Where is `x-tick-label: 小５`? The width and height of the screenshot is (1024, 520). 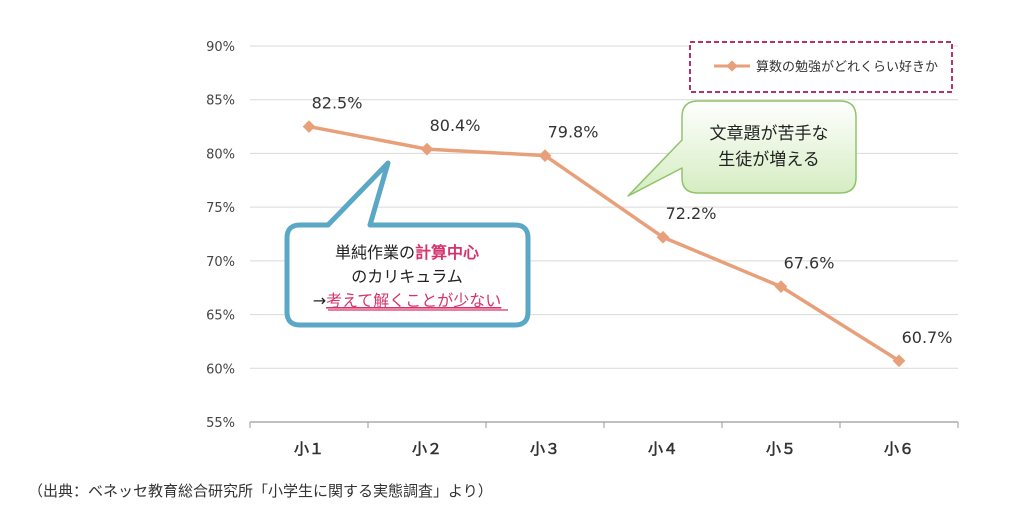 x-tick-label: 小５ is located at coordinates (781, 449).